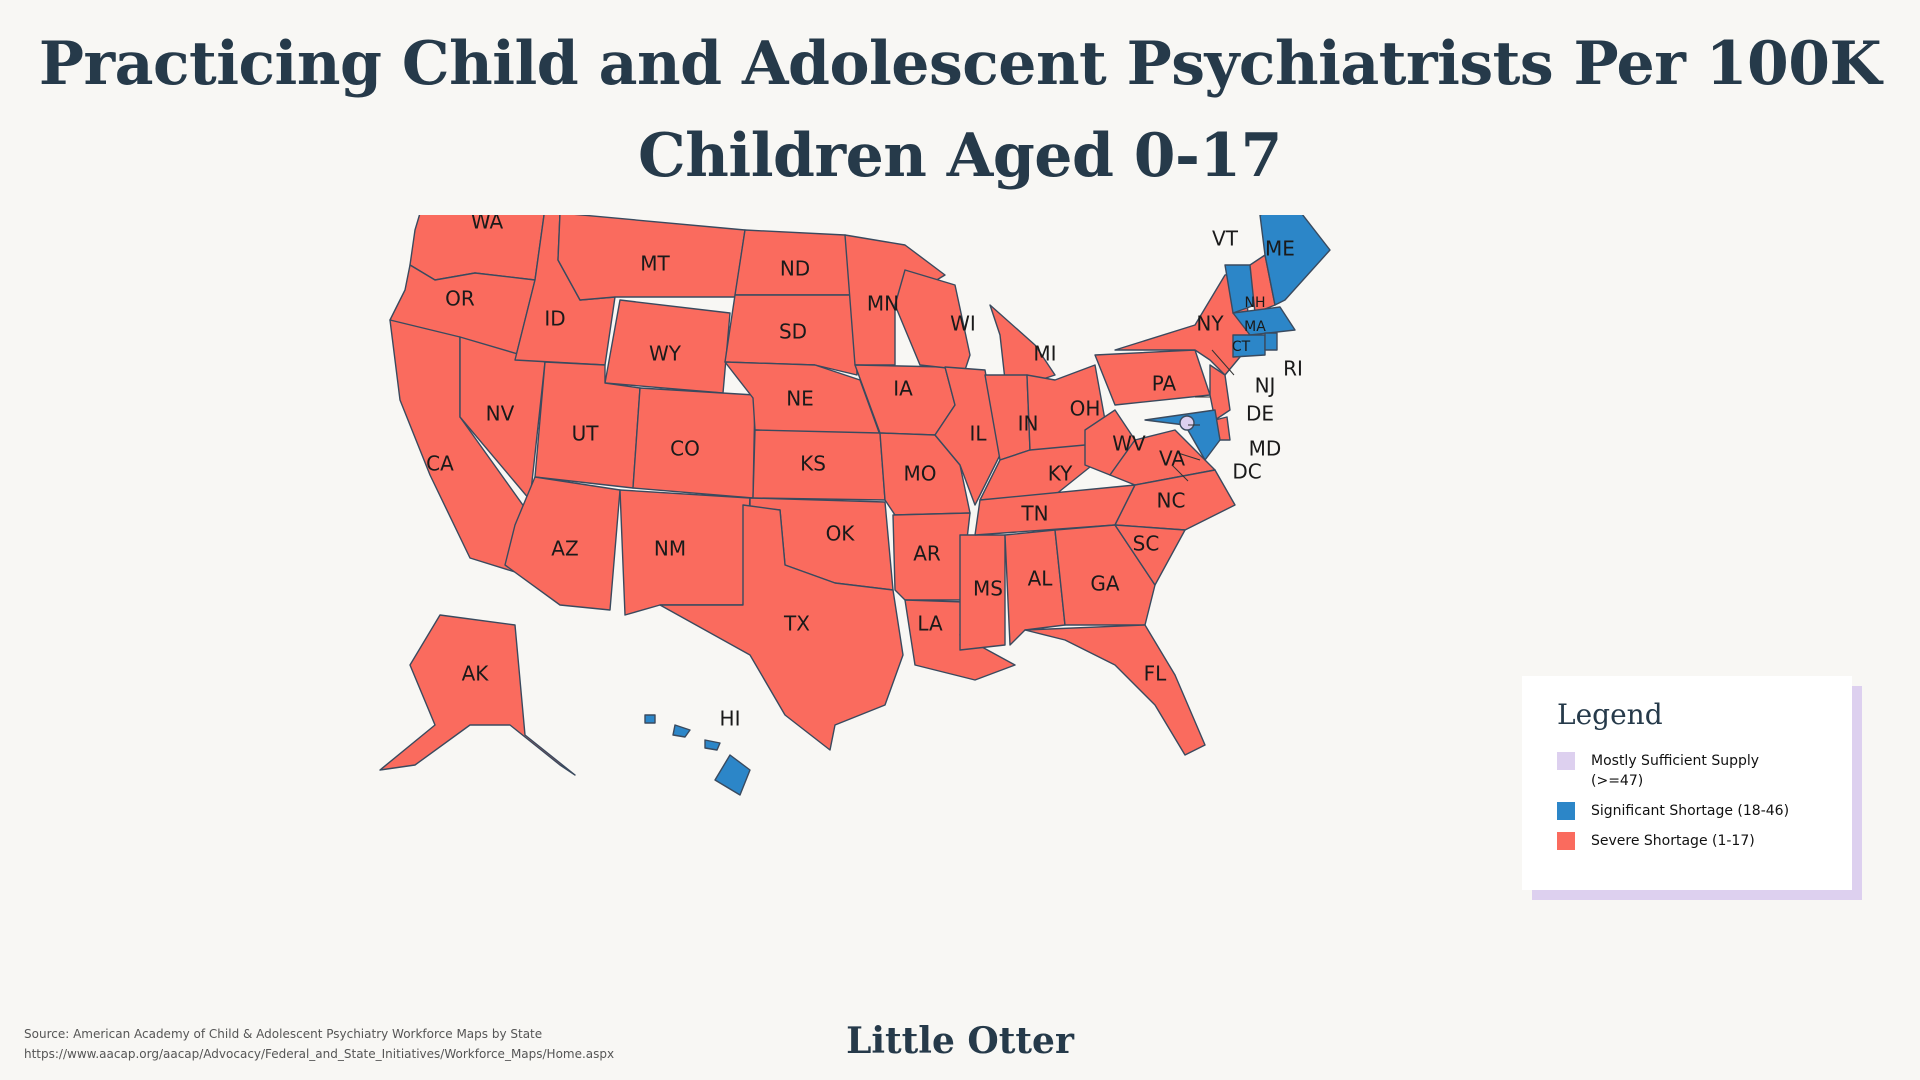 Image resolution: width=1920 pixels, height=1080 pixels. What do you see at coordinates (685, 449) in the screenshot?
I see `state-label-co: CO` at bounding box center [685, 449].